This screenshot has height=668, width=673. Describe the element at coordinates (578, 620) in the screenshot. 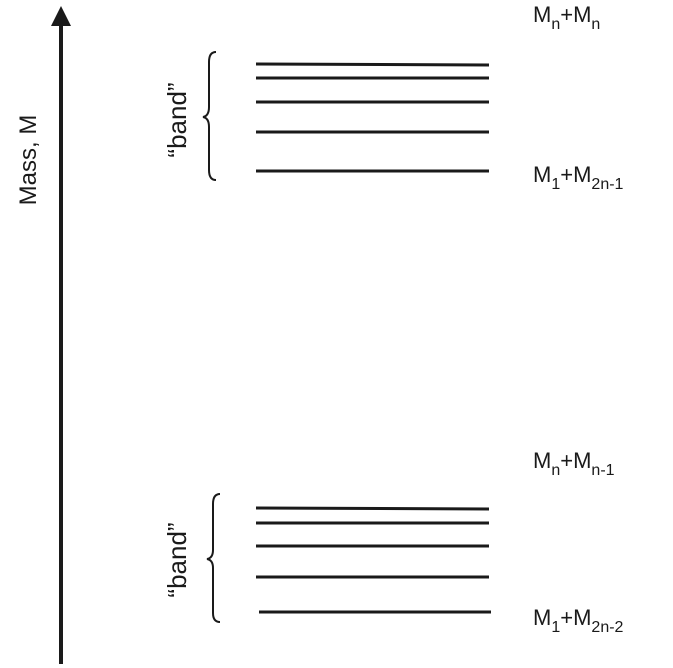

I see `level-label-bottom: M1+M2n-2` at that location.